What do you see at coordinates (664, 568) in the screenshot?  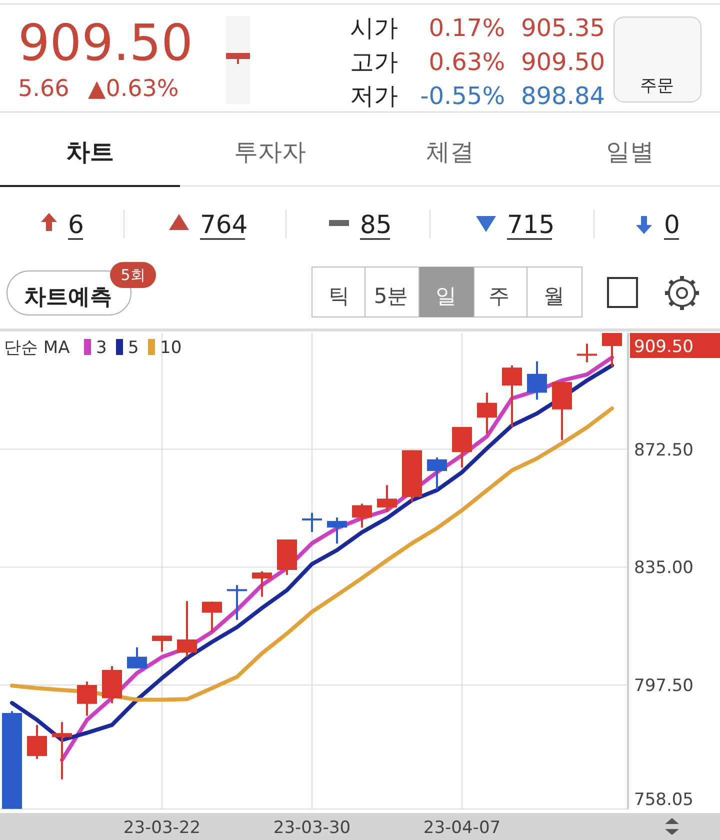 I see `y-tick-label: 835.00` at bounding box center [664, 568].